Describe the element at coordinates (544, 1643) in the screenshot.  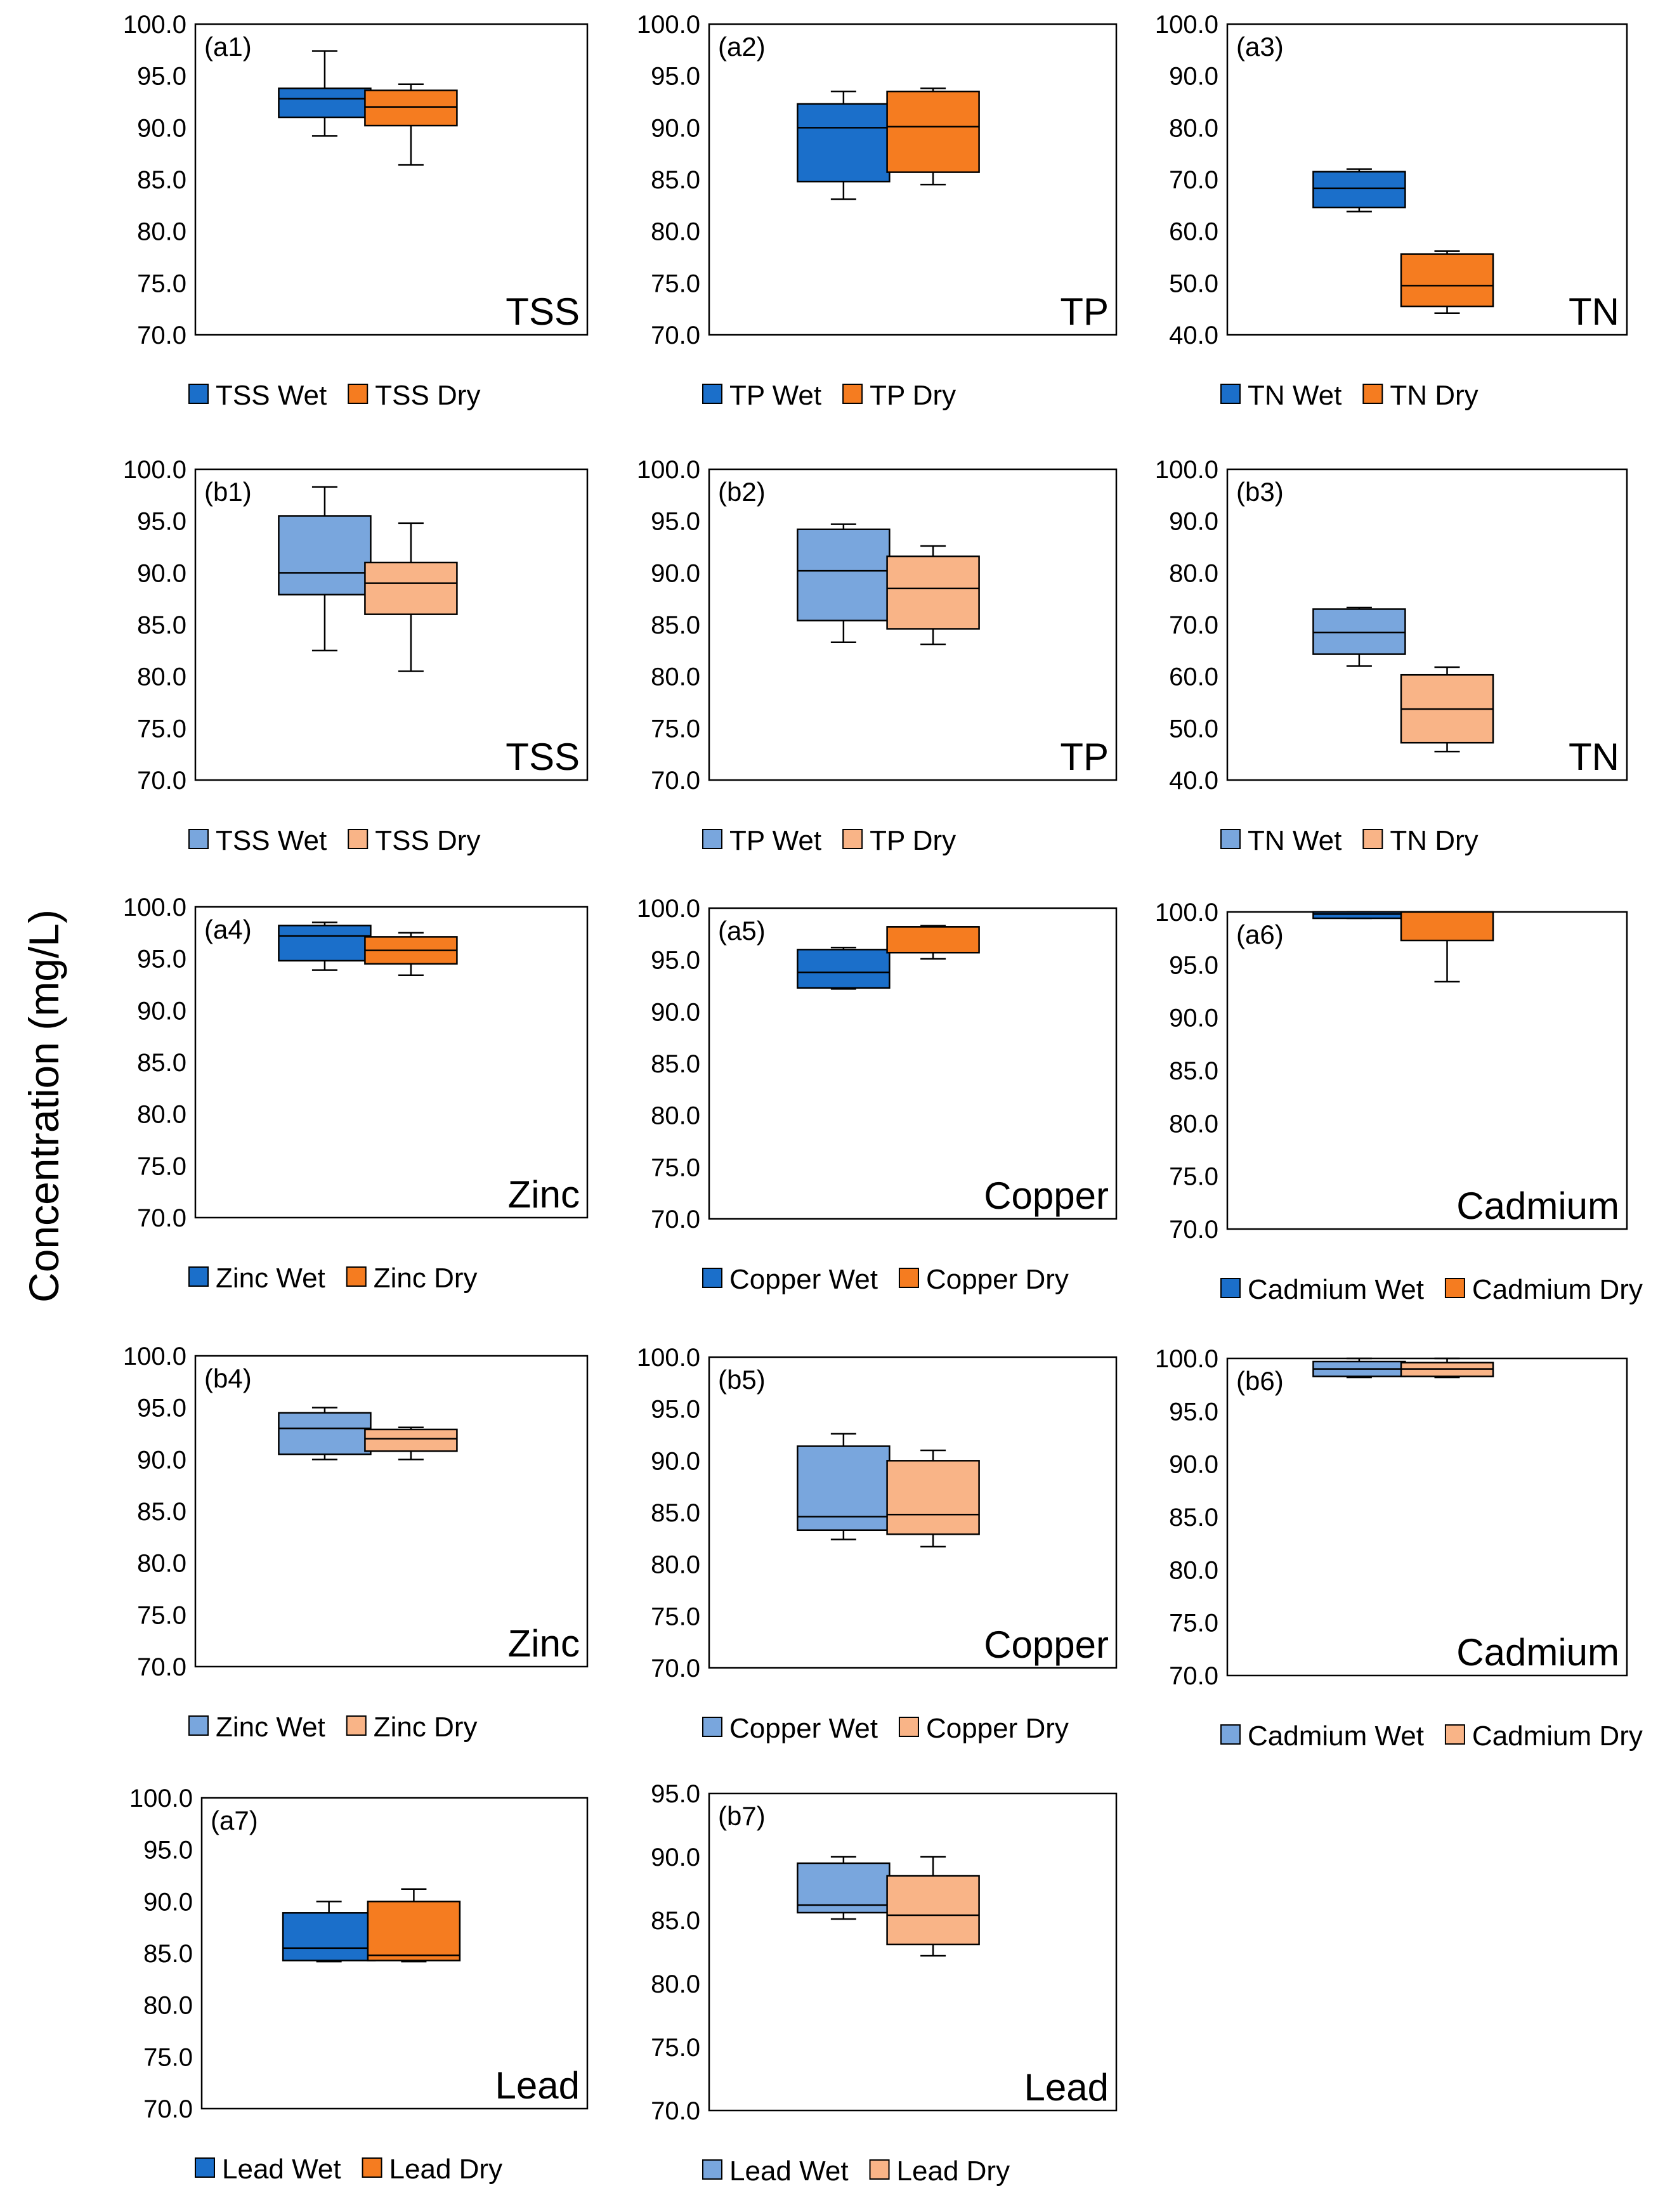
I see `parameter-label: Zinc` at that location.